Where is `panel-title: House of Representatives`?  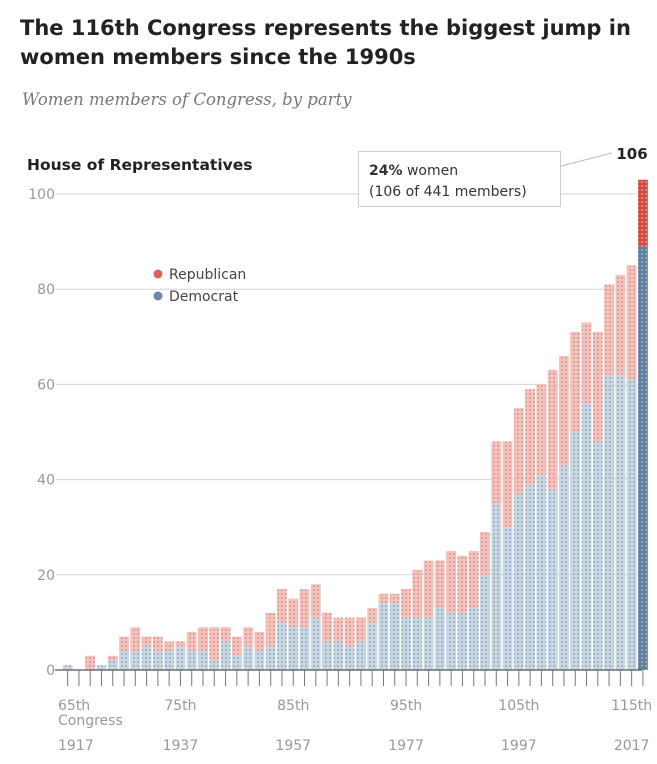 panel-title: House of Representatives is located at coordinates (139, 165).